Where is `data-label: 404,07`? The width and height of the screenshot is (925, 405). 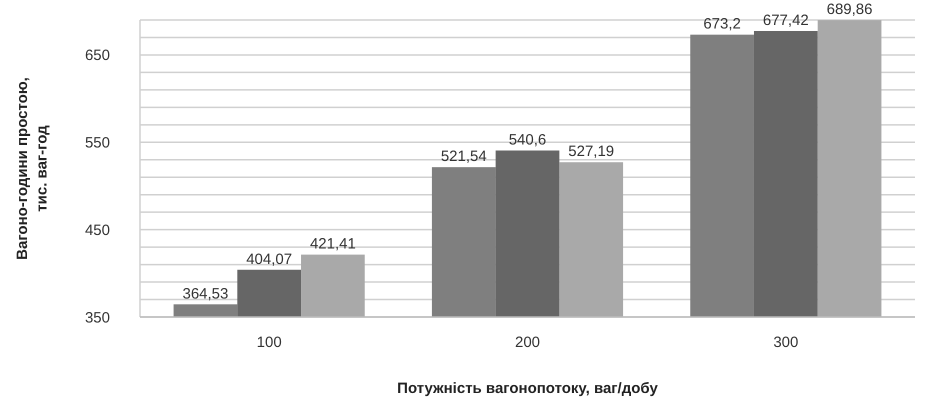
data-label: 404,07 is located at coordinates (269, 259).